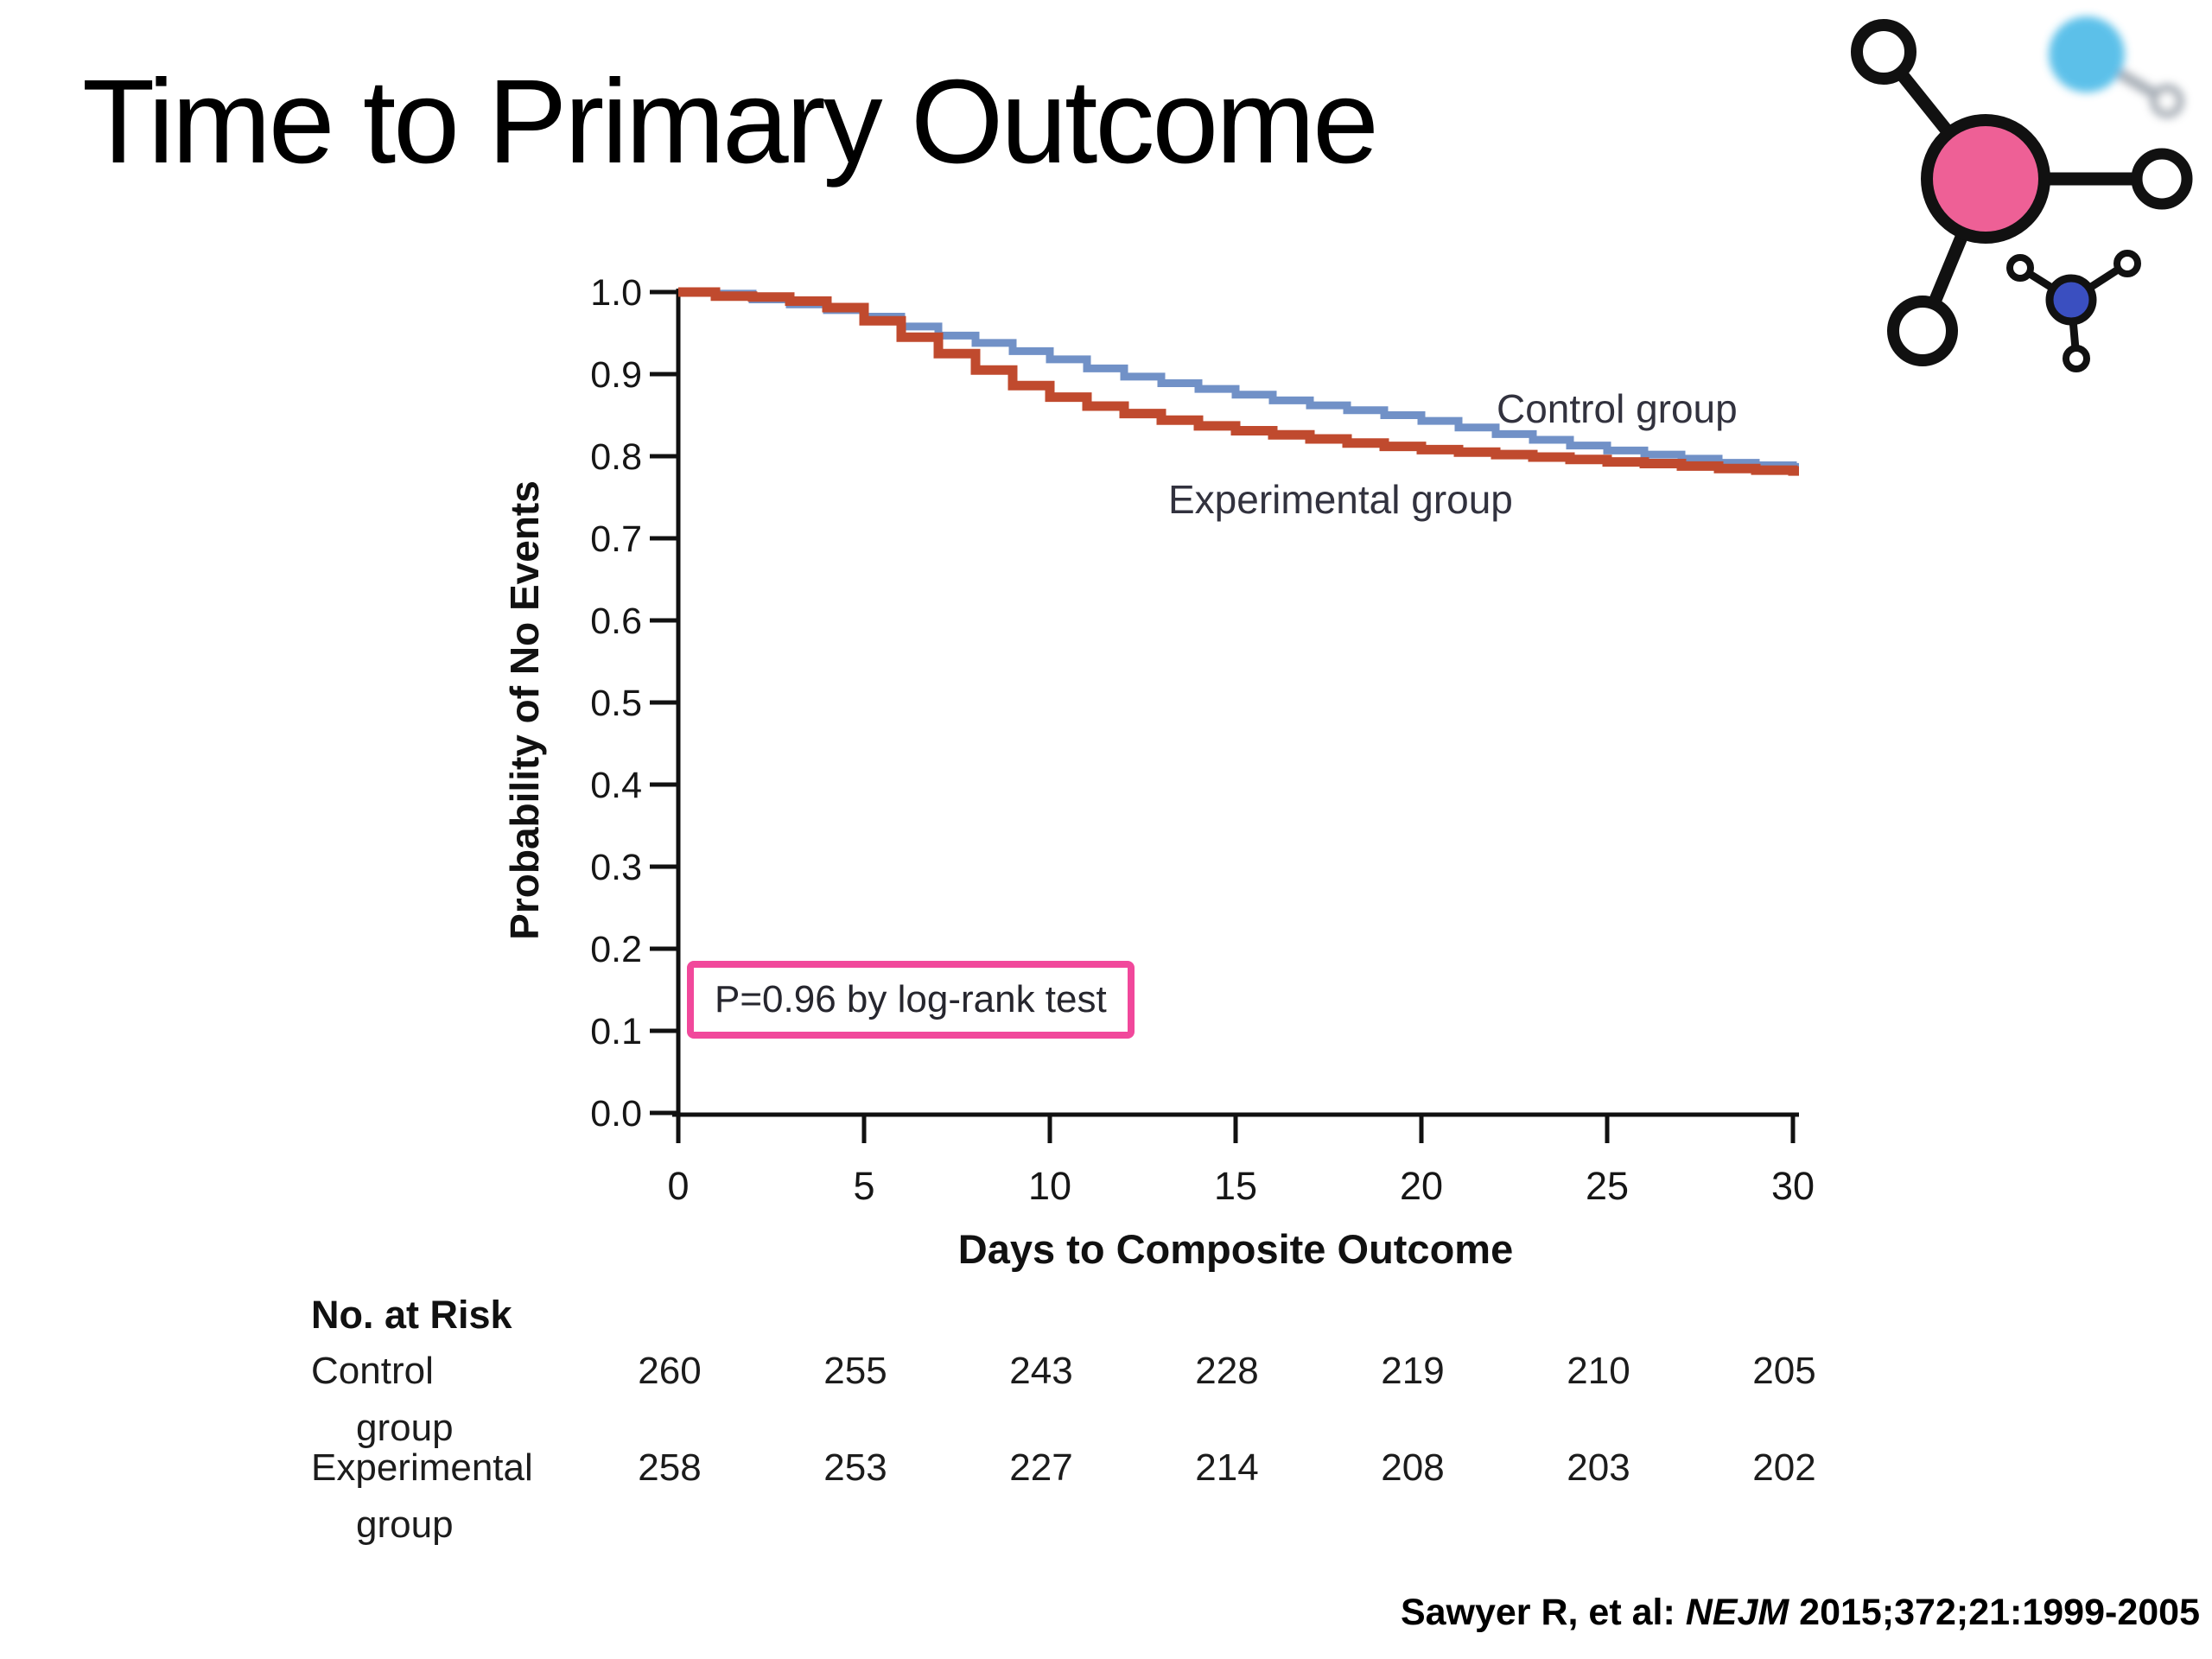 Image resolution: width=2212 pixels, height=1659 pixels. Describe the element at coordinates (2116, 67) in the screenshot. I see `cyan-molecule` at that location.